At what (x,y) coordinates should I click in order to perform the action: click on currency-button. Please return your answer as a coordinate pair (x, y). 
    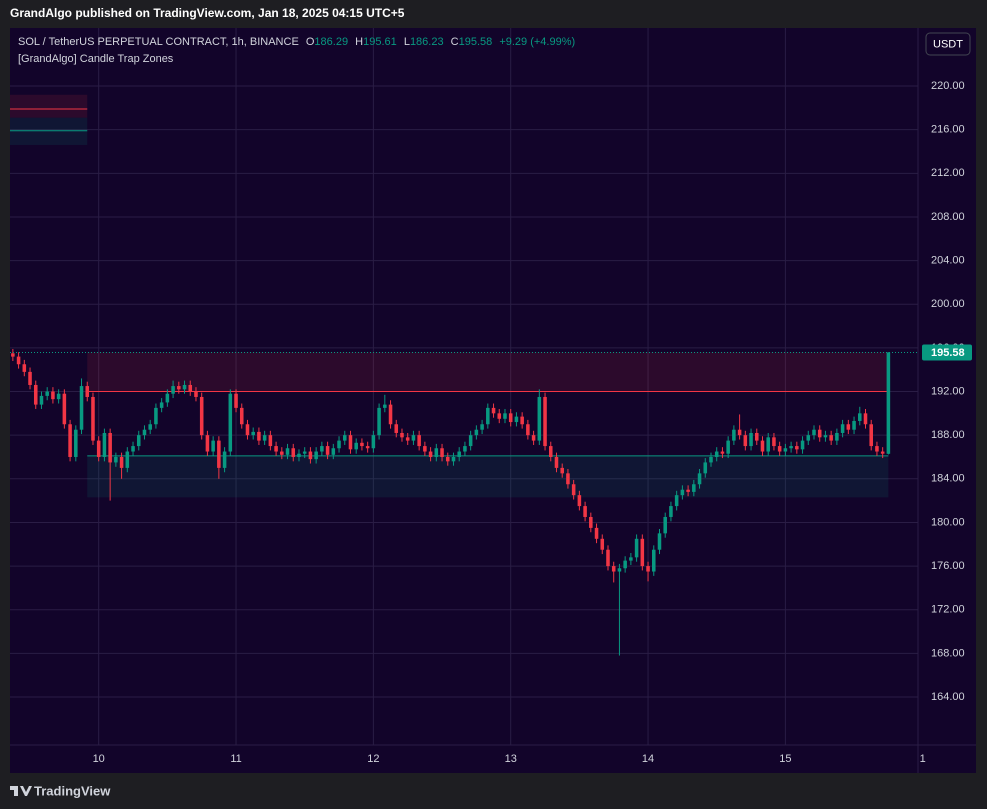
    Looking at the image, I should click on (948, 44).